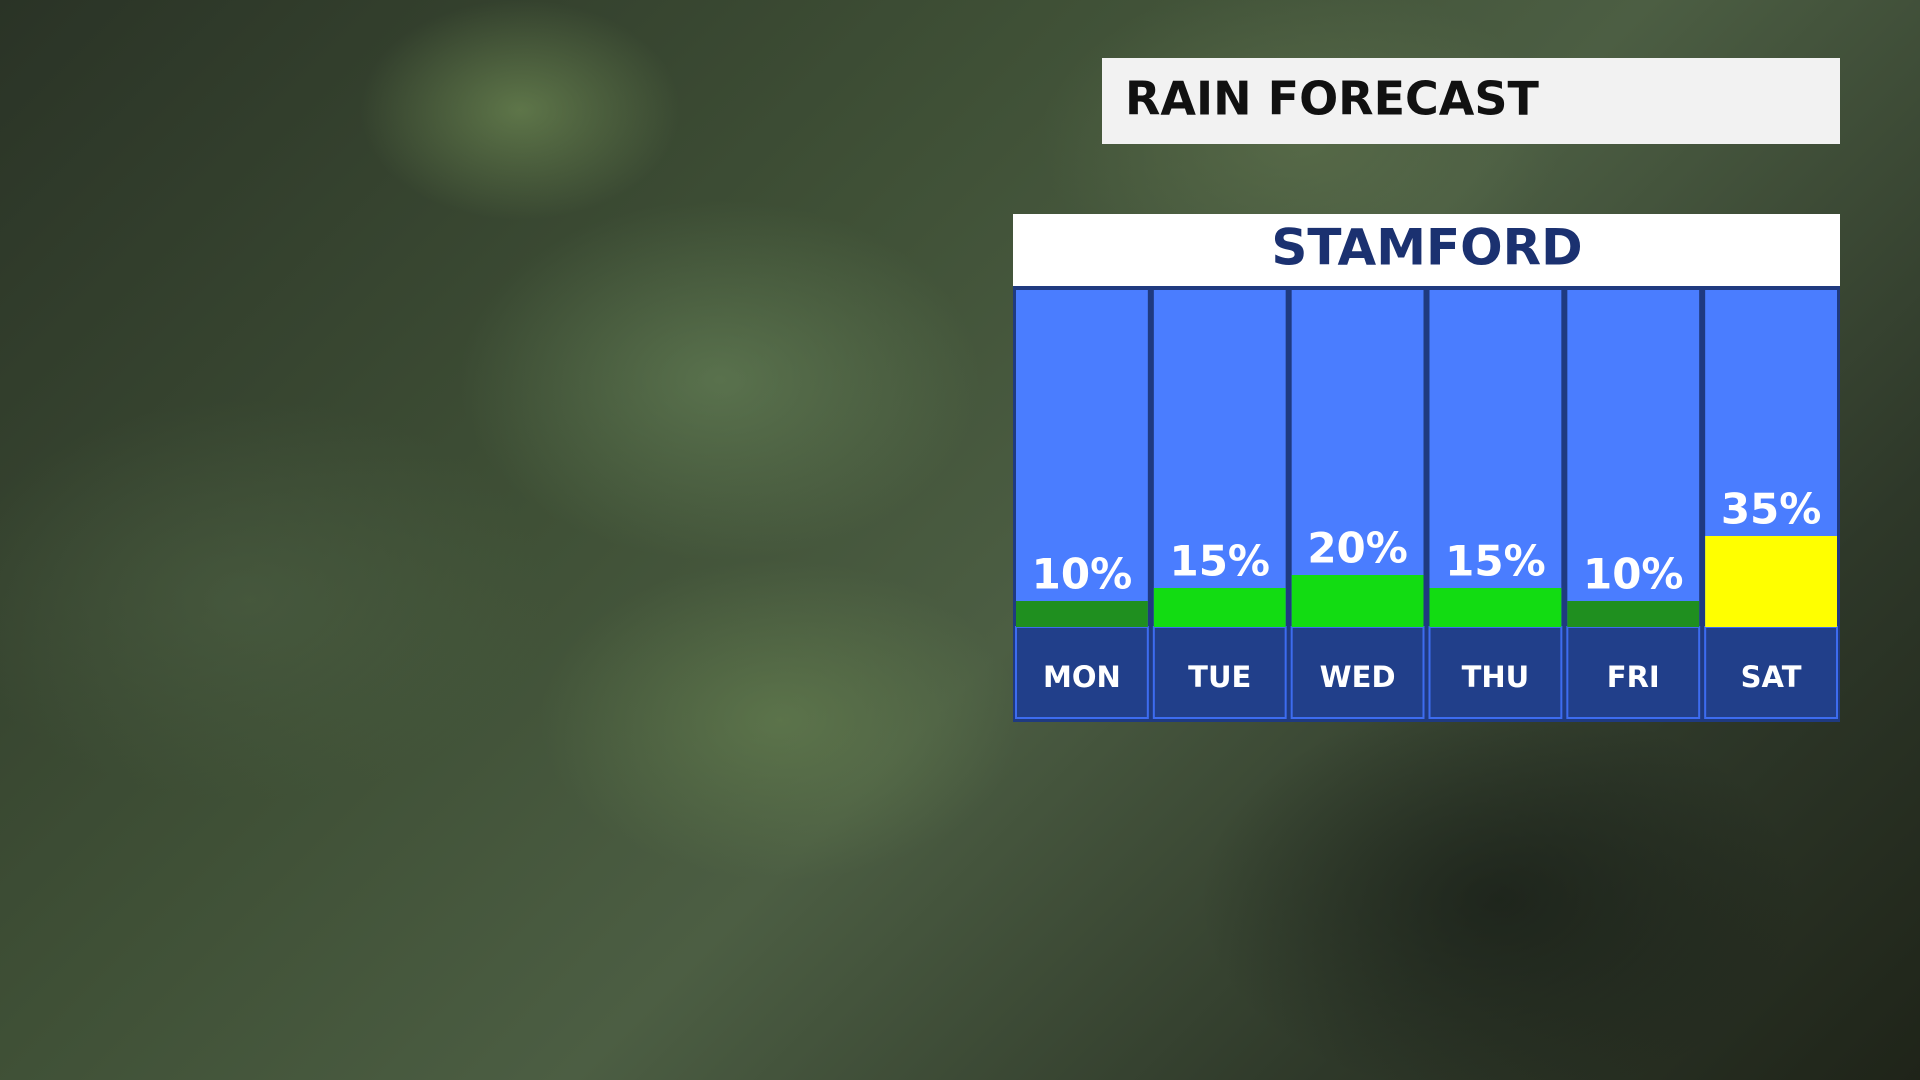 The width and height of the screenshot is (1920, 1080). I want to click on chart-title: RAIN FORECAST, so click(1332, 99).